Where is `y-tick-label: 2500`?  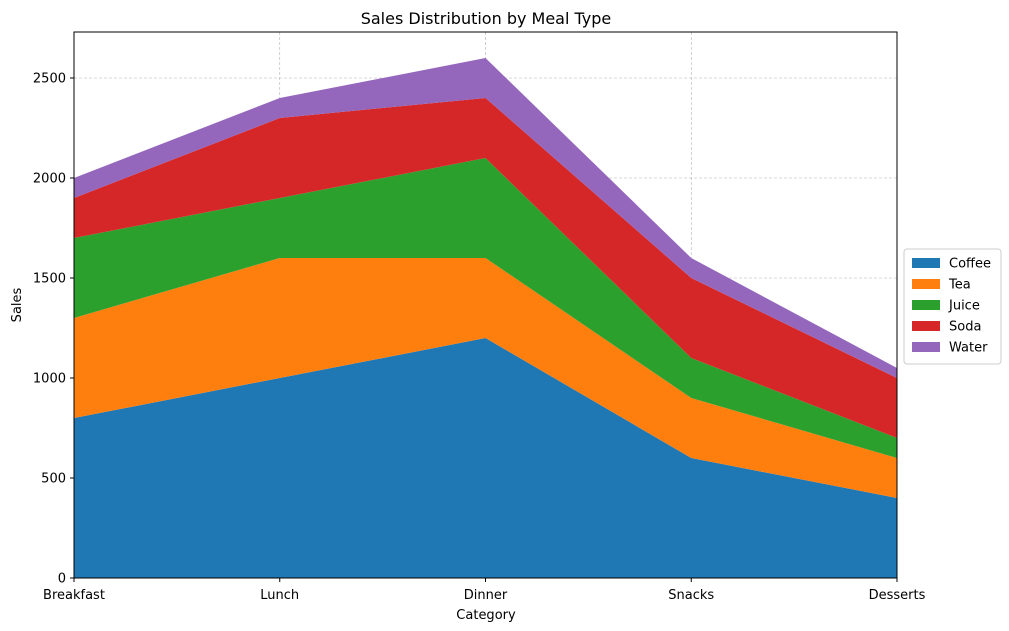 y-tick-label: 2500 is located at coordinates (49, 79).